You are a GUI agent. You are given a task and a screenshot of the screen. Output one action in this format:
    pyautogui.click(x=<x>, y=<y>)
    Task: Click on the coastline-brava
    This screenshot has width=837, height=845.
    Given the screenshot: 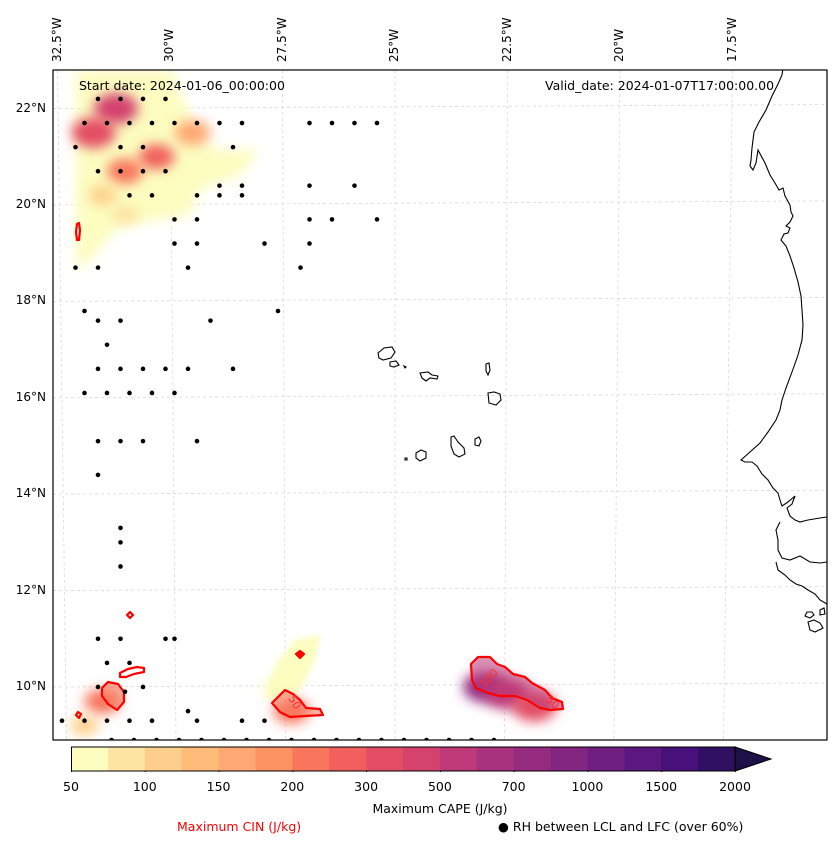 What is the action you would take?
    pyautogui.click(x=406, y=459)
    